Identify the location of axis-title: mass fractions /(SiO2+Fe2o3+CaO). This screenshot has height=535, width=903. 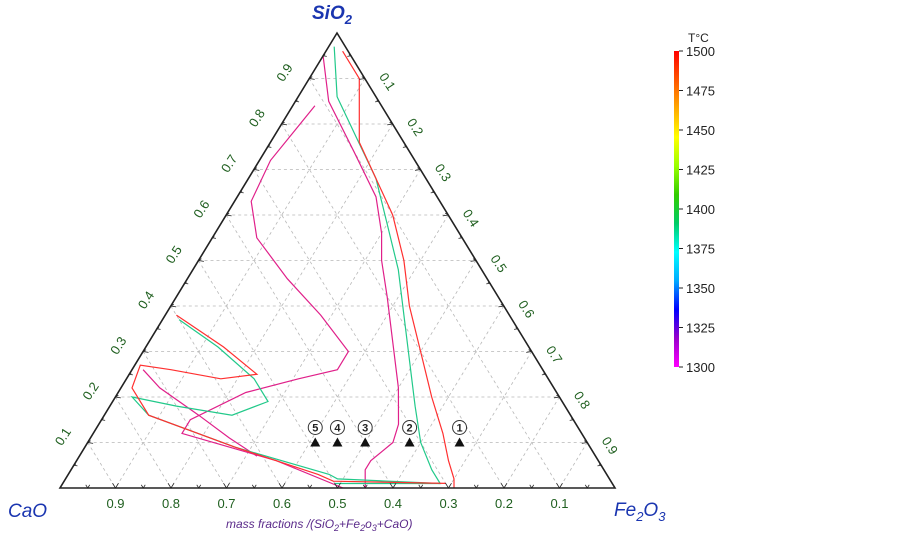
(319, 525).